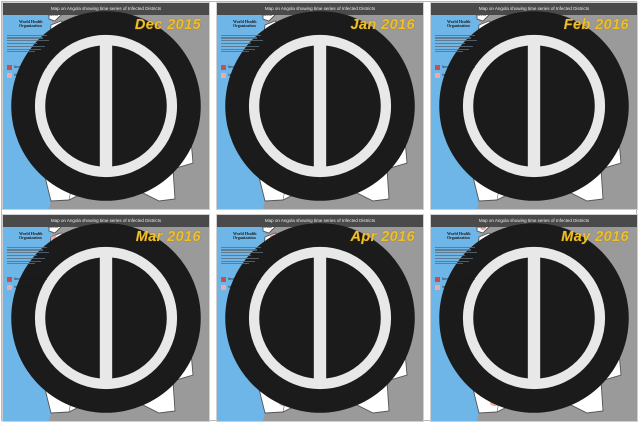  Describe the element at coordinates (382, 237) in the screenshot. I see `month-label: Apr 2016` at that location.